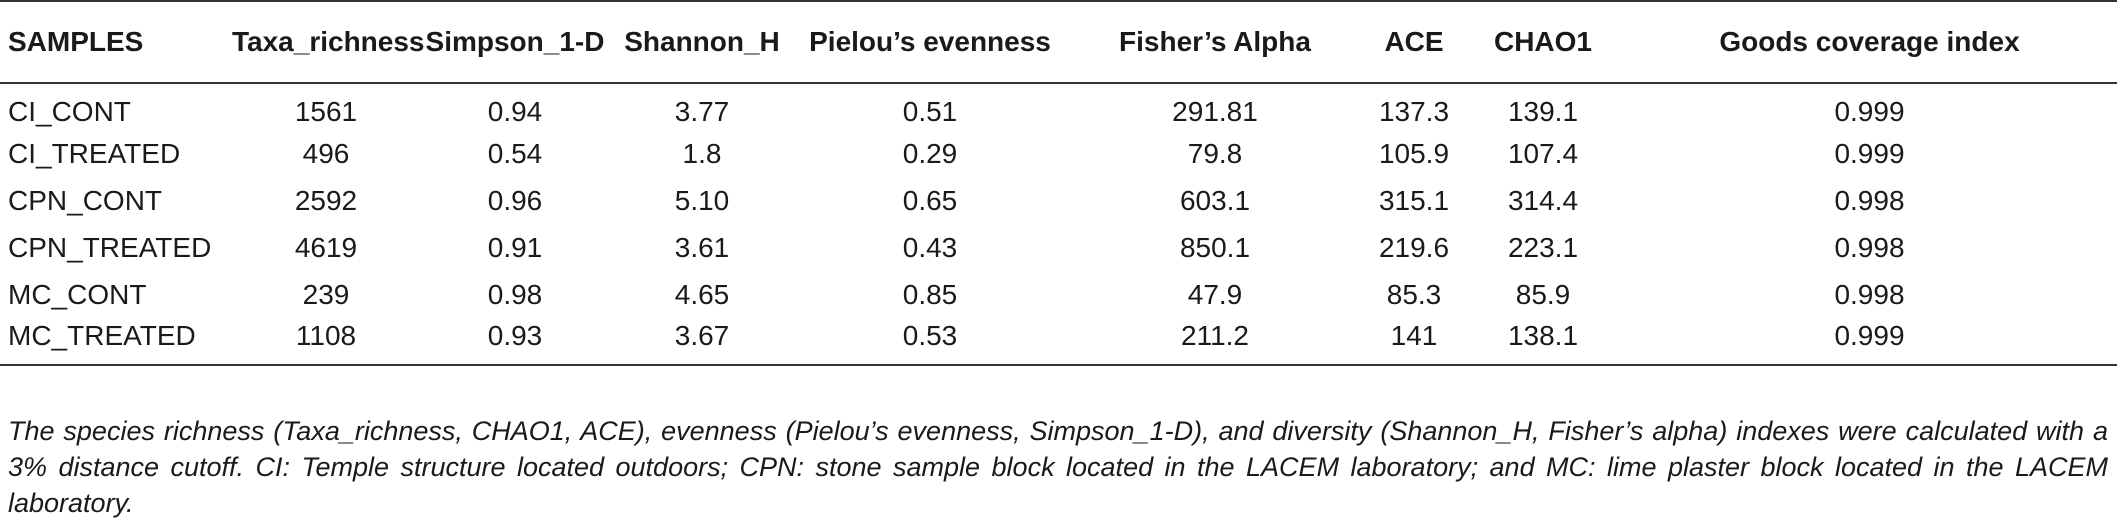 The image size is (2117, 521). Describe the element at coordinates (1414, 200) in the screenshot. I see `cell-ace: 315.1` at that location.